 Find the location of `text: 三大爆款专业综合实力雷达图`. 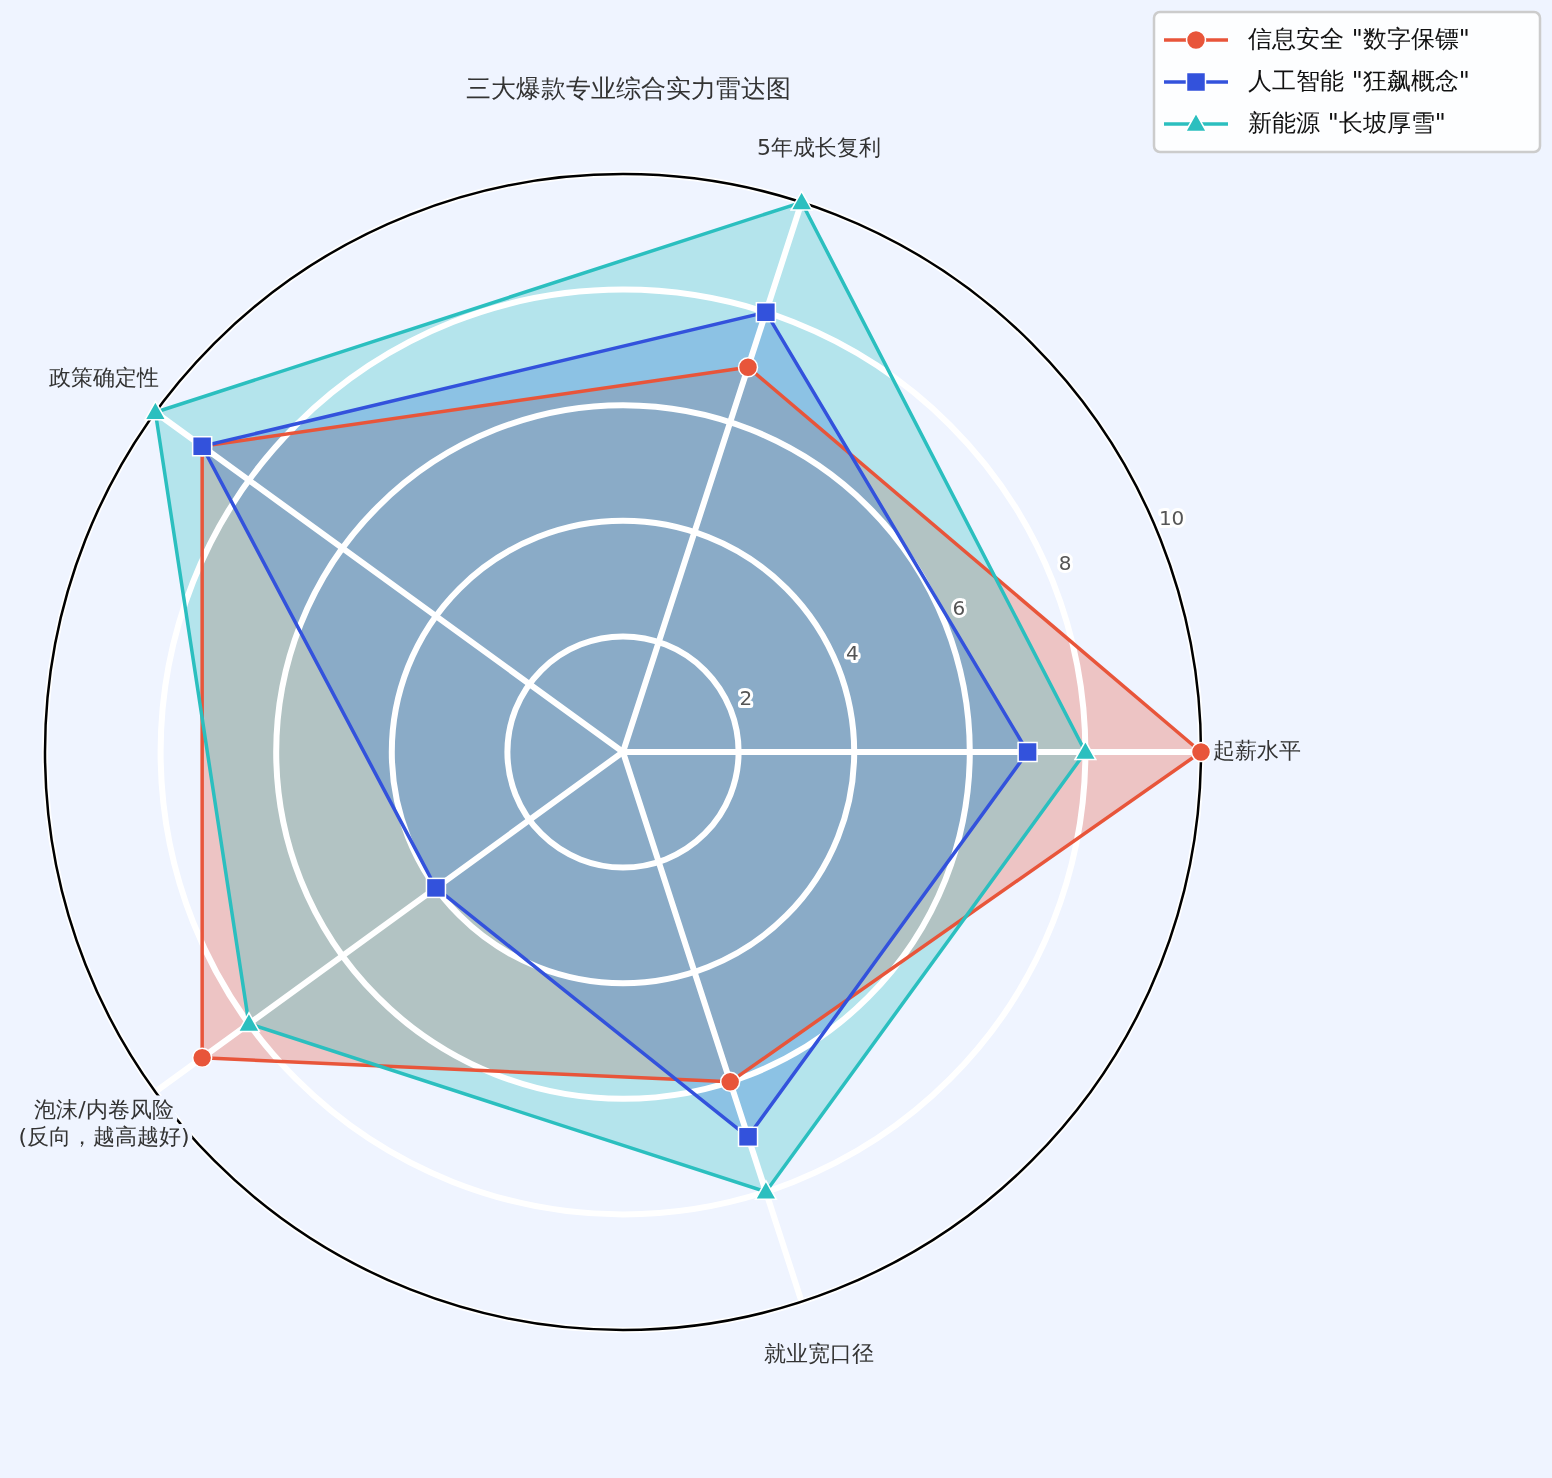

text: 三大爆款专业综合实力雷达图 is located at coordinates (628, 88).